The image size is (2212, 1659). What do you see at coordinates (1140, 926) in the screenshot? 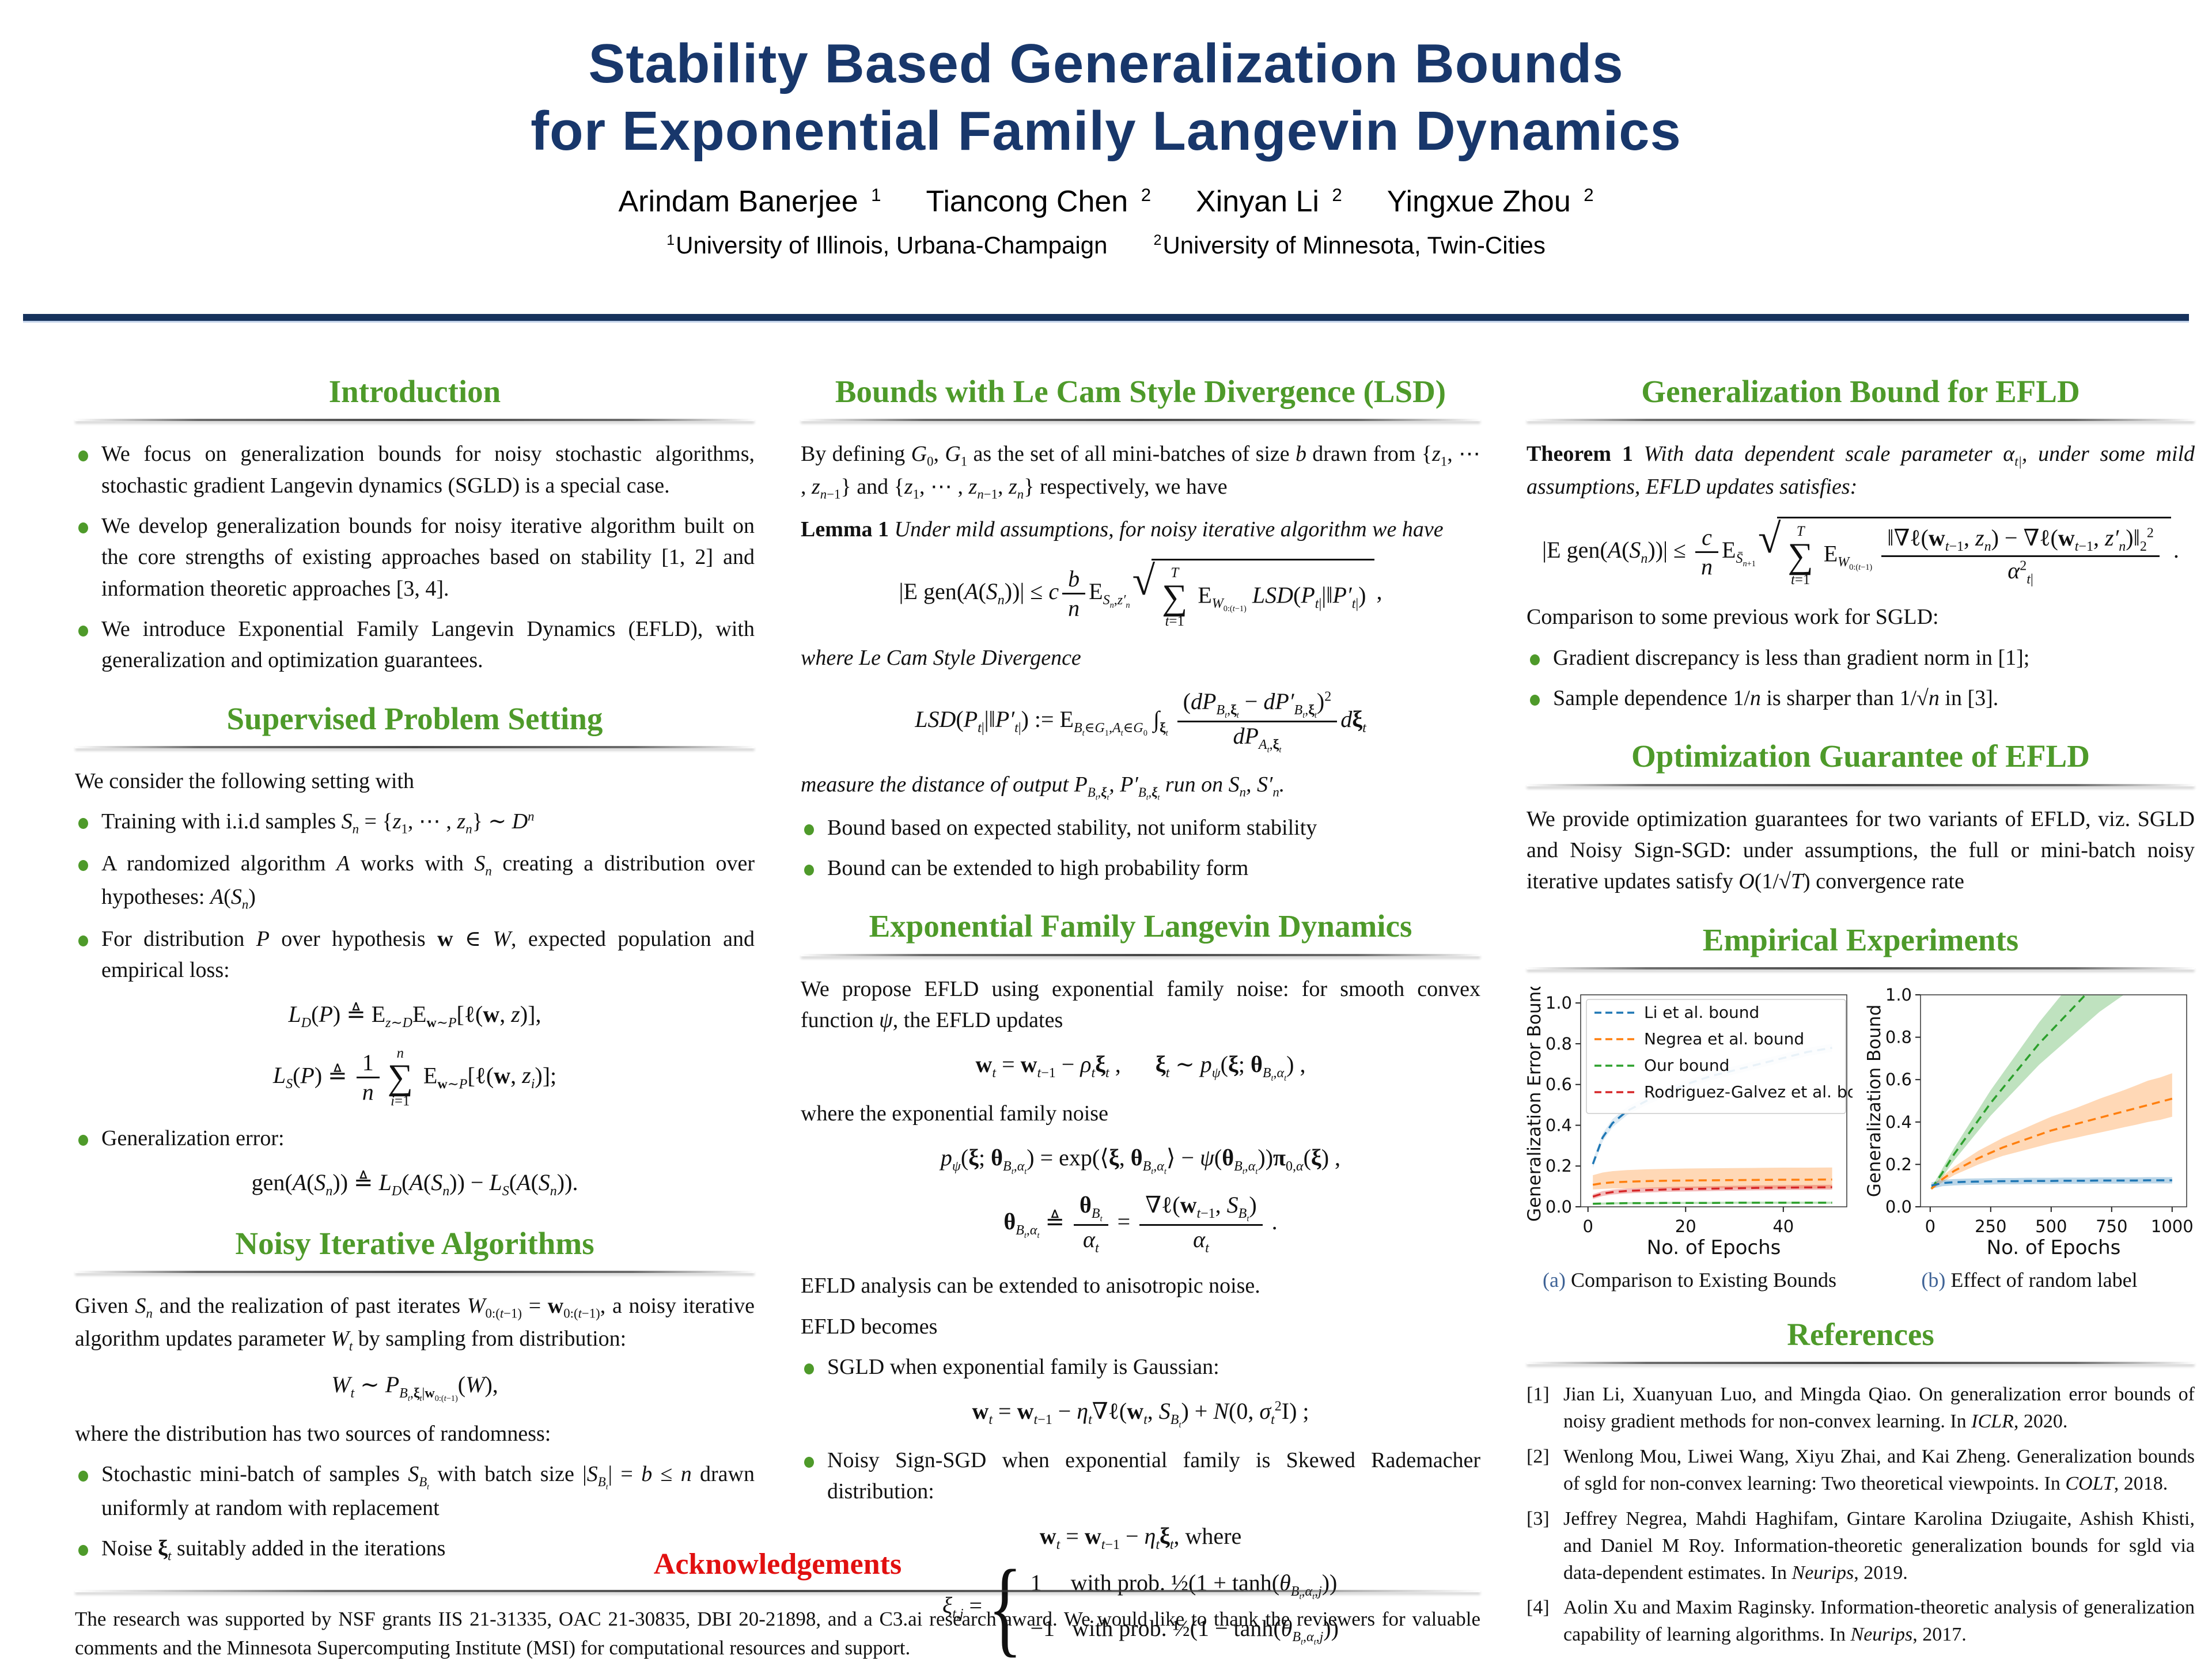
I see `section-heading-efld: Exponential Family Langevin Dynamics` at bounding box center [1140, 926].